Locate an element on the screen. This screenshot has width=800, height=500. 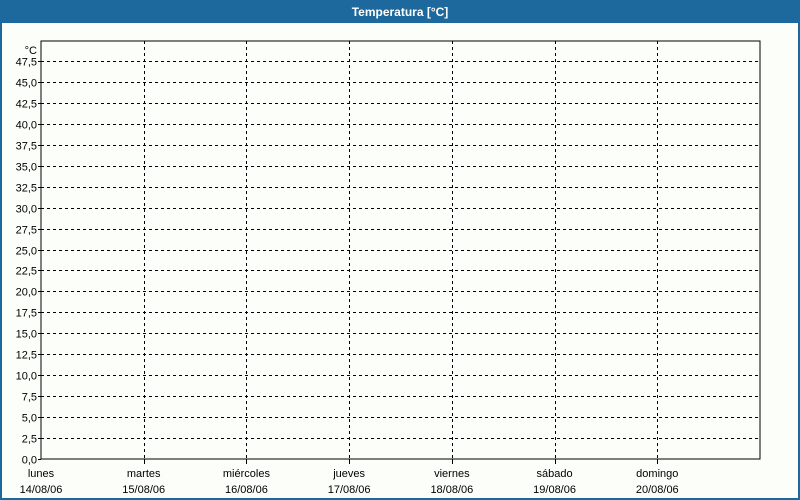
y-tick-label: 22,5 is located at coordinates (26, 272).